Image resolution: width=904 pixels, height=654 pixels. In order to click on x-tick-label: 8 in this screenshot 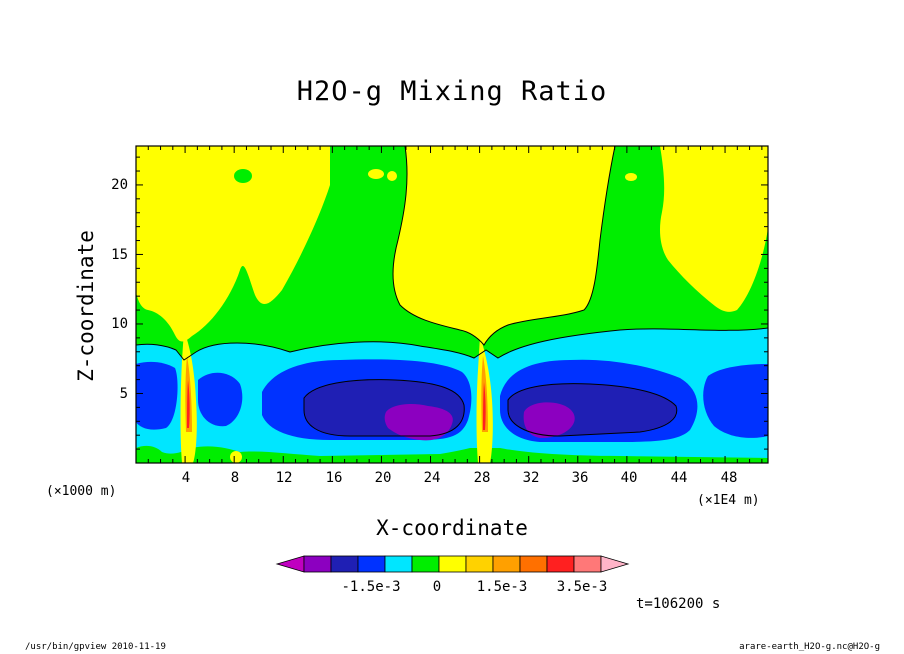, I will do `click(235, 478)`.